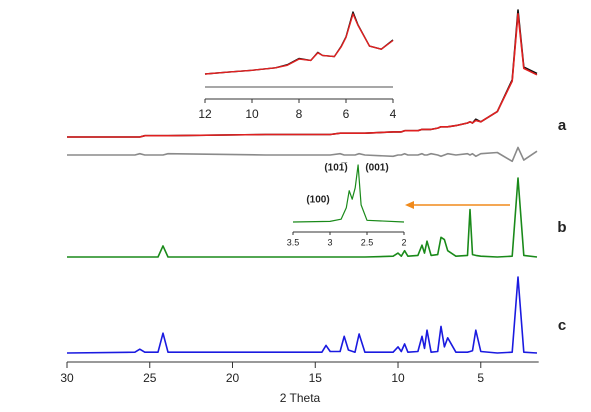  What do you see at coordinates (67, 378) in the screenshot?
I see `x-tick-label: 30` at bounding box center [67, 378].